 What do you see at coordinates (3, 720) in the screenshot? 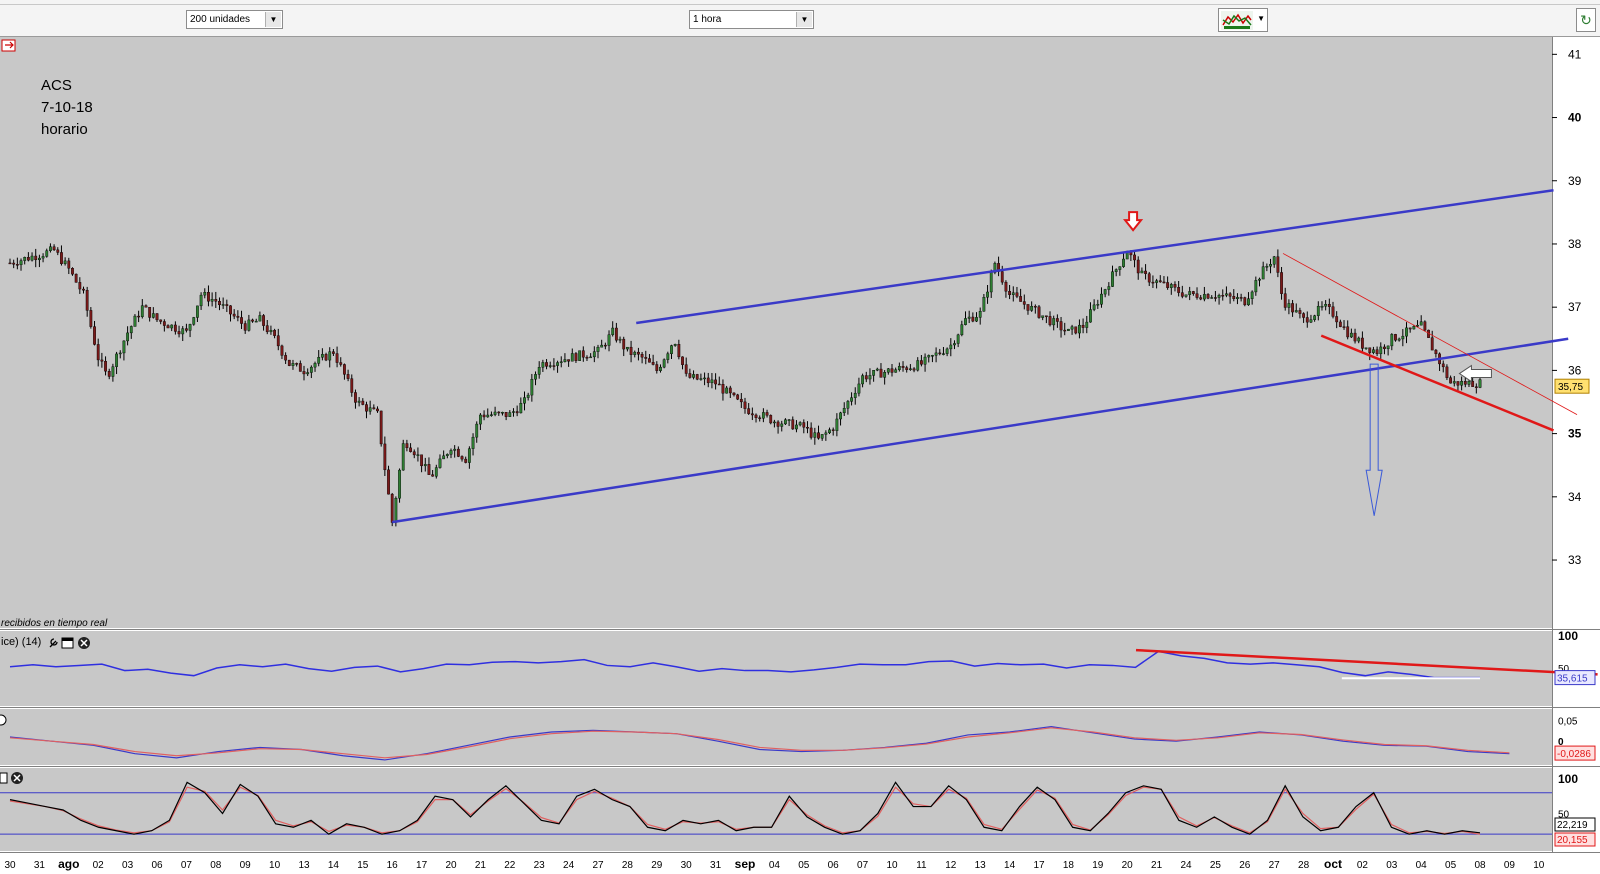
I see `panel-icon` at bounding box center [3, 720].